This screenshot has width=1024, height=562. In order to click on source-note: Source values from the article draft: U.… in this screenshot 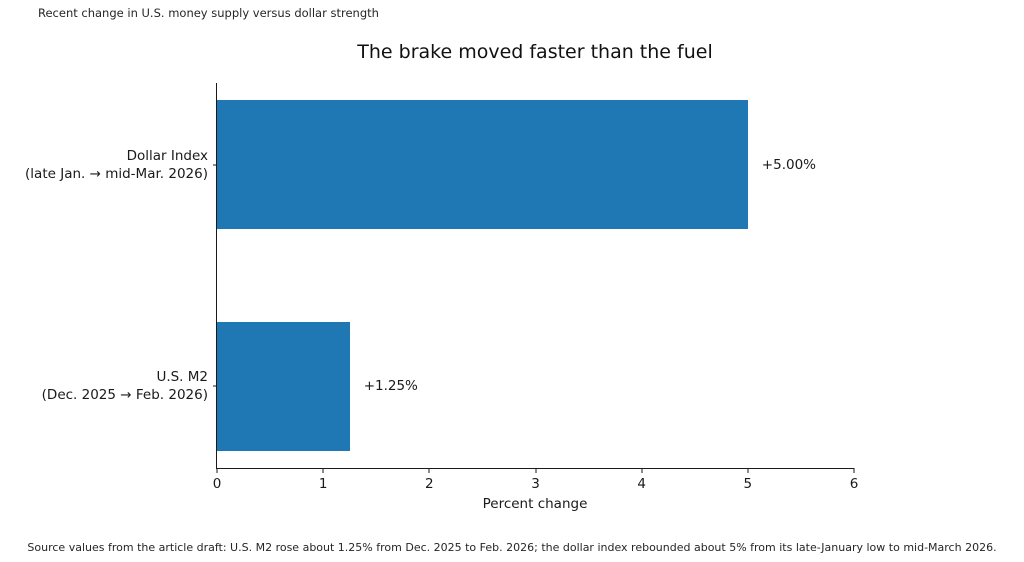, I will do `click(512, 547)`.